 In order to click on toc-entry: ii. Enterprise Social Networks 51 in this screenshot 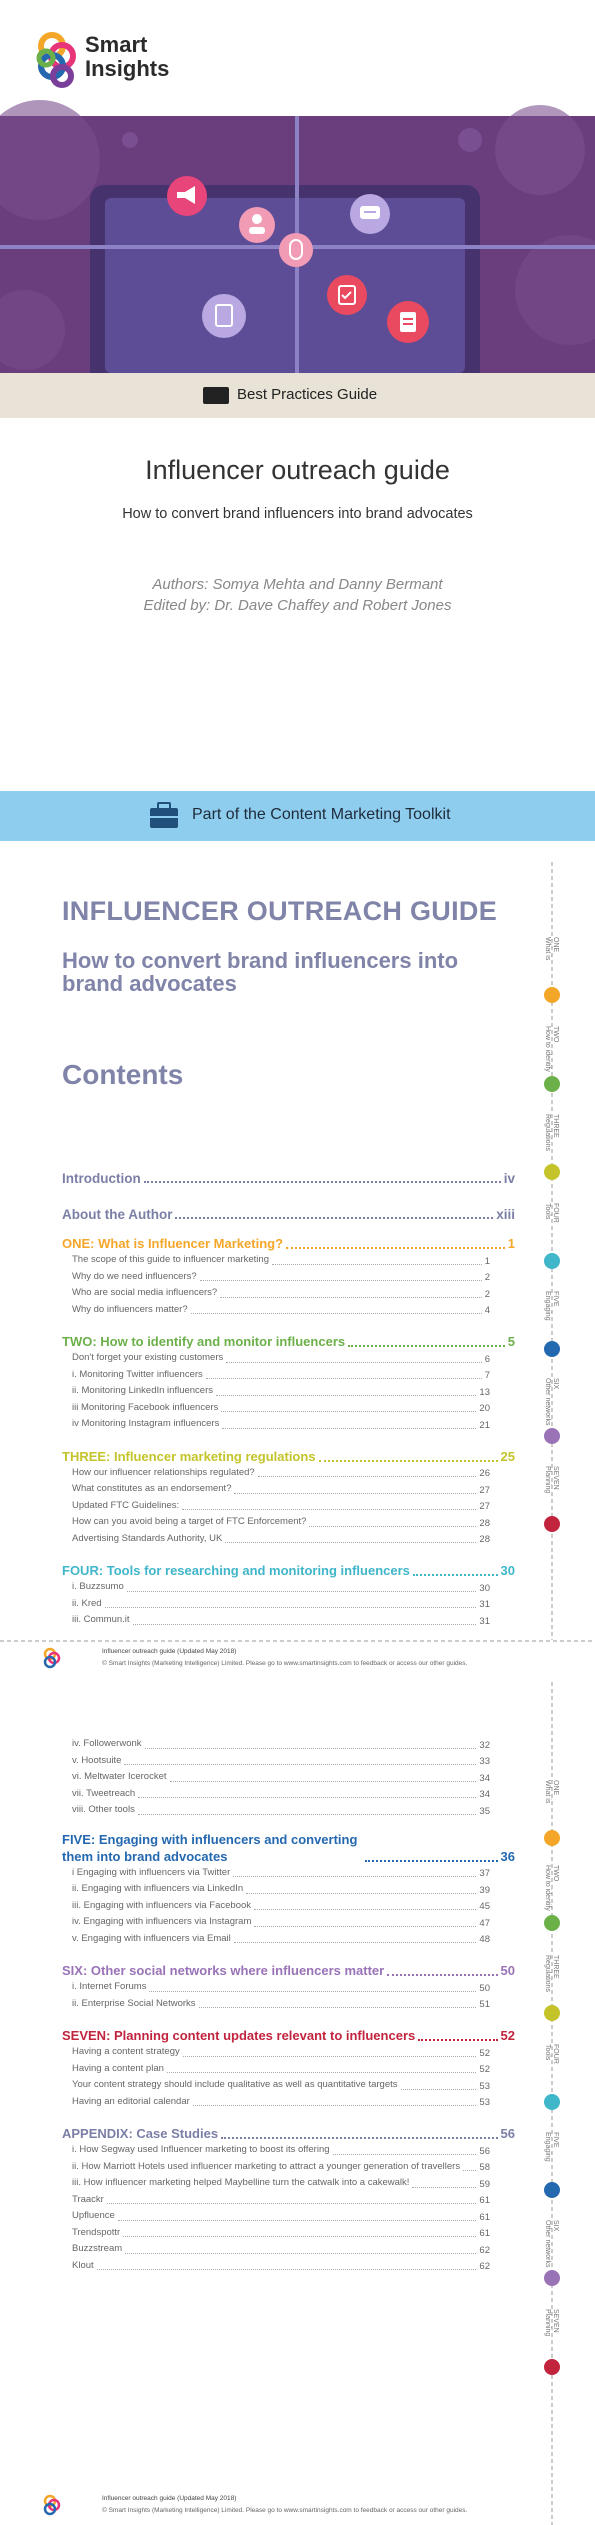, I will do `click(276, 2006)`.